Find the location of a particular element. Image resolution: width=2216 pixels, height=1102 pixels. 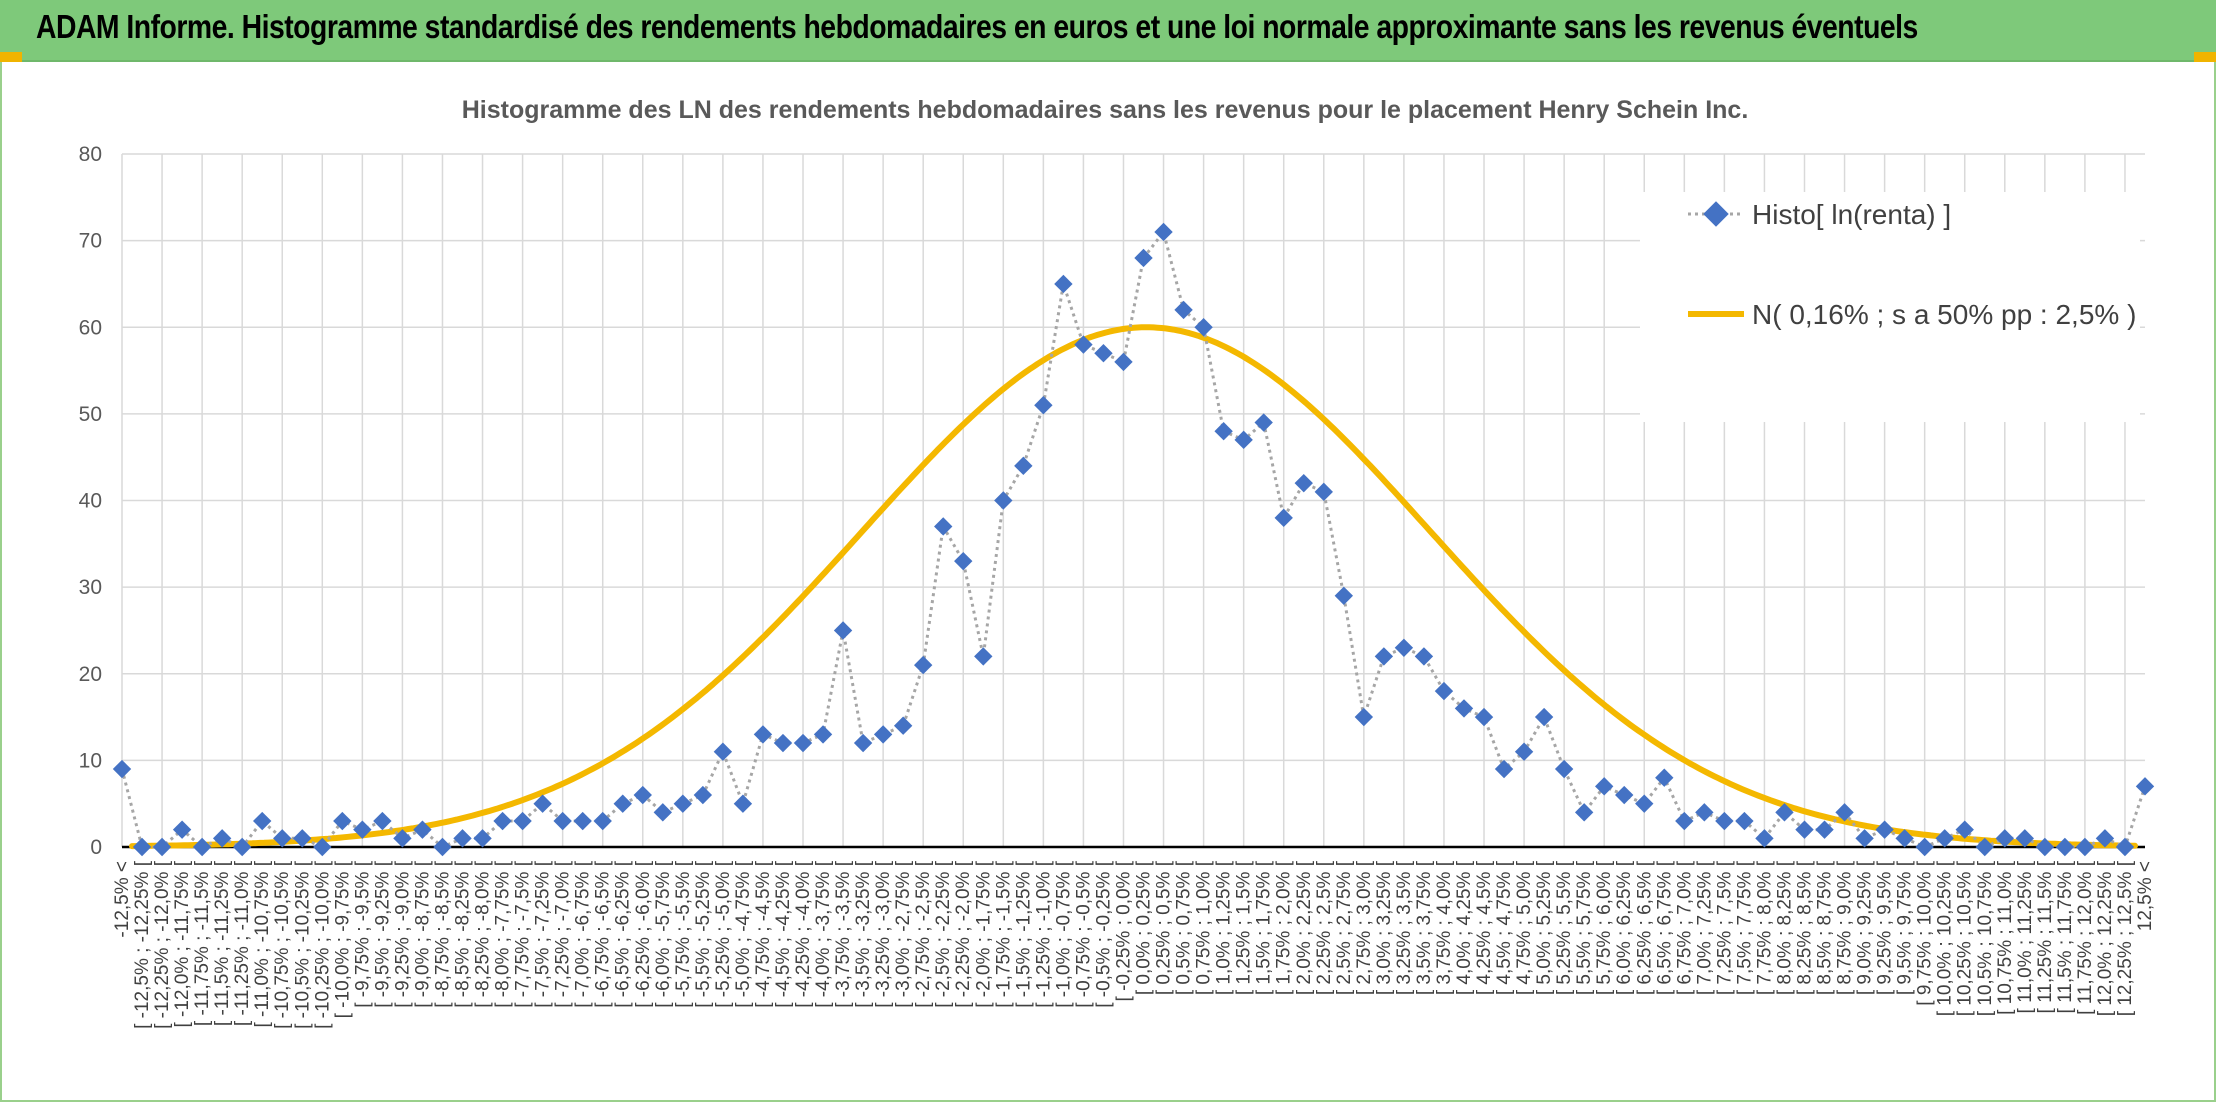

x-tick-label: [ -12,0% ; -11,75% [ is located at coordinates (182, 943).